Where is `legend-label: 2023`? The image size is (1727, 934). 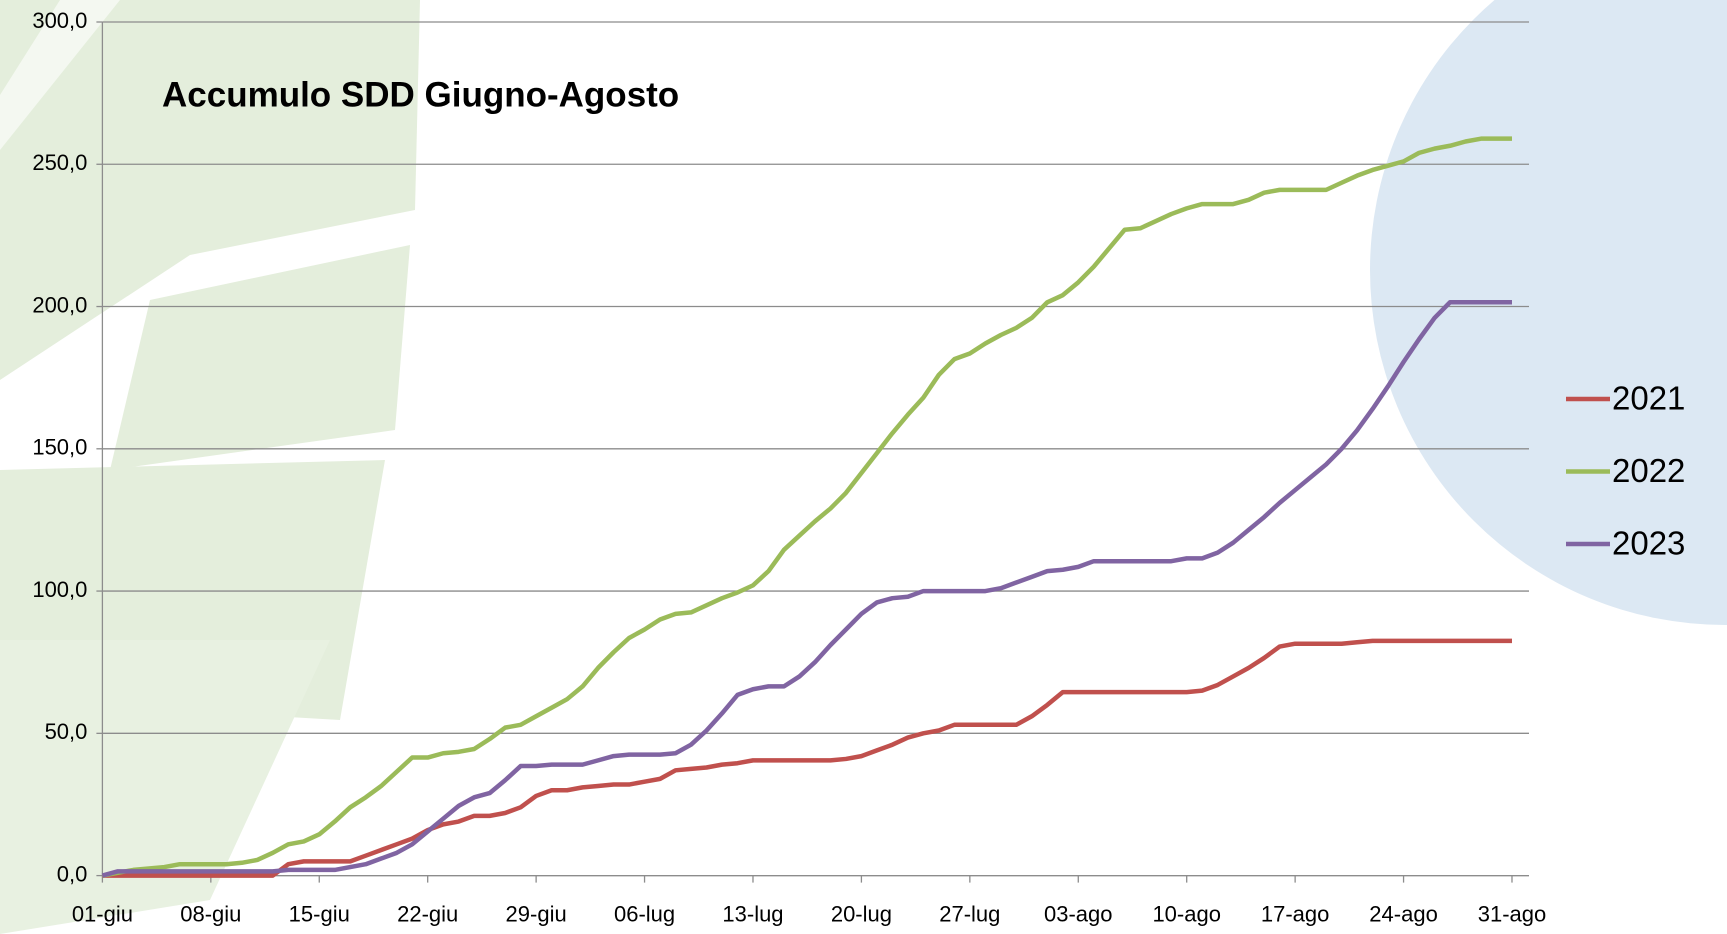 legend-label: 2023 is located at coordinates (1648, 543).